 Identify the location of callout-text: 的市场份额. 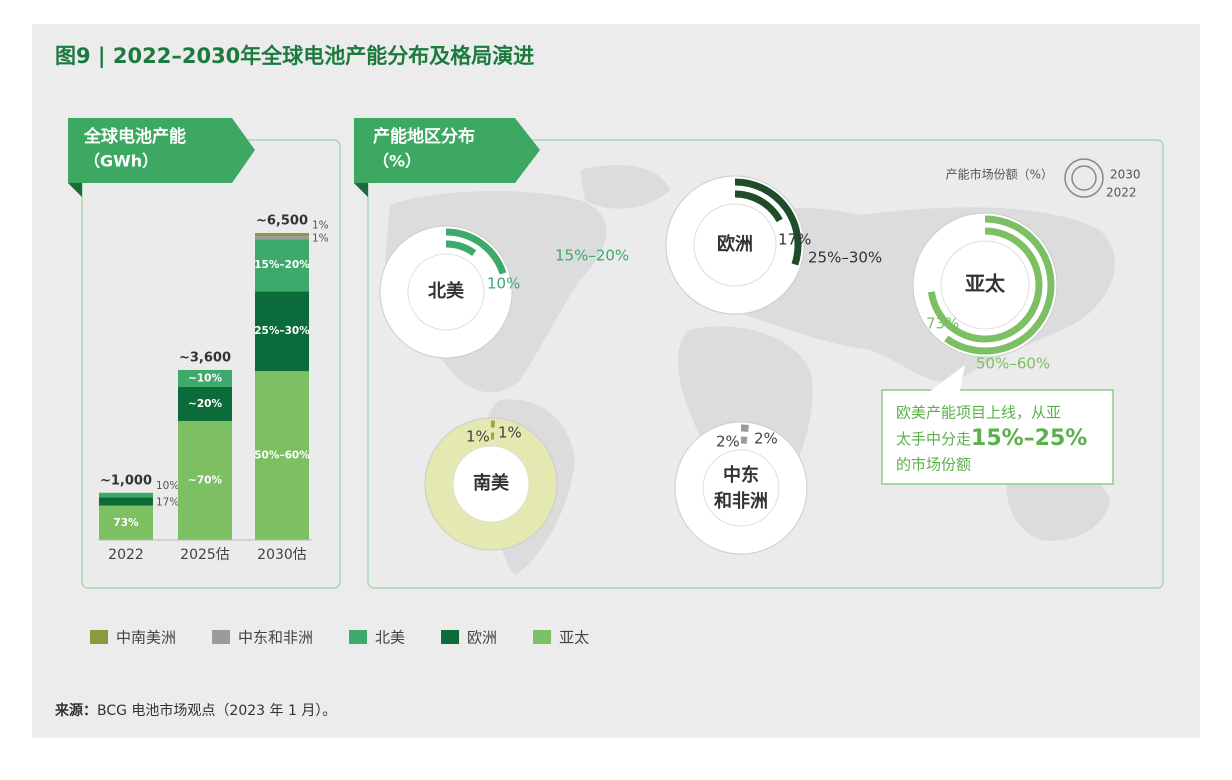
(933, 465).